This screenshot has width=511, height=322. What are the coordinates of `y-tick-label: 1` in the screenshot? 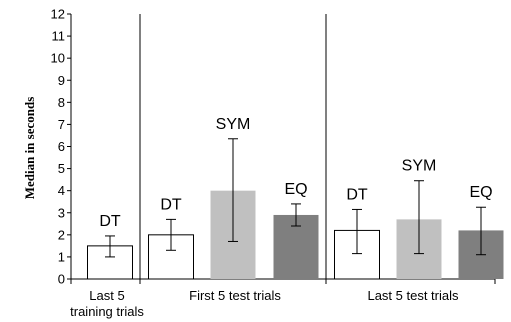 It's located at (61, 256).